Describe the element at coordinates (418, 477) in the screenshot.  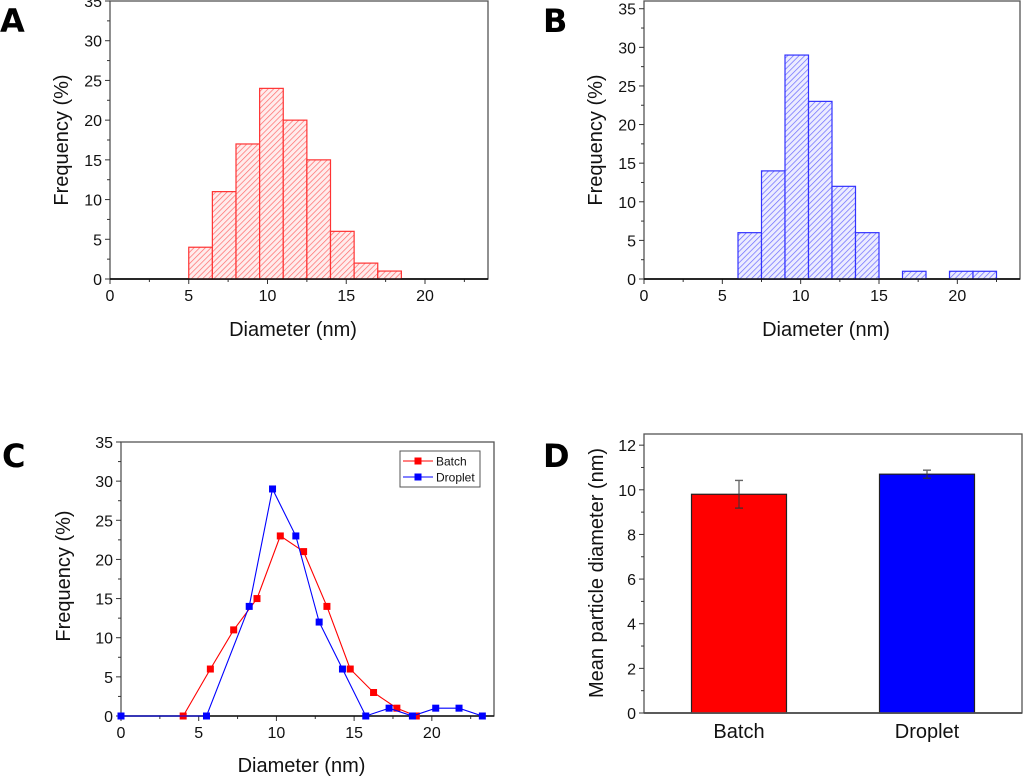
I see `legend-marker-droplet` at that location.